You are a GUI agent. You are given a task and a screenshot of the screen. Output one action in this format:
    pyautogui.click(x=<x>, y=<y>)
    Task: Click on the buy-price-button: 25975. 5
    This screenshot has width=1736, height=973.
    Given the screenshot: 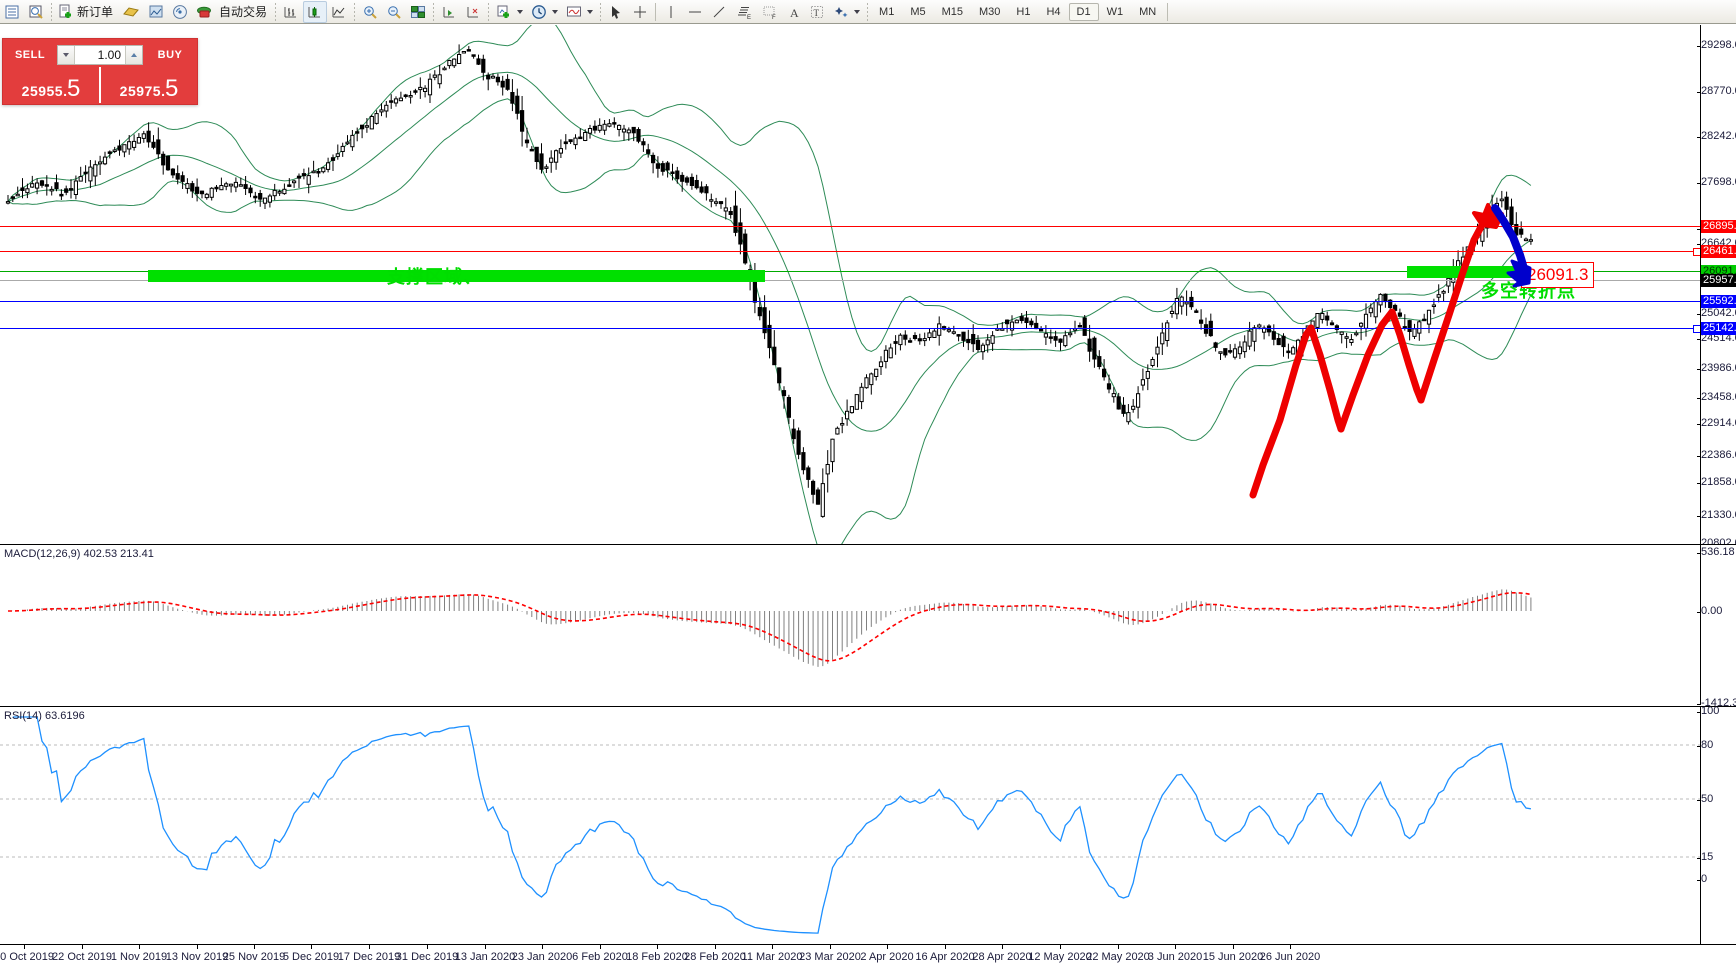 What is the action you would take?
    pyautogui.click(x=149, y=85)
    